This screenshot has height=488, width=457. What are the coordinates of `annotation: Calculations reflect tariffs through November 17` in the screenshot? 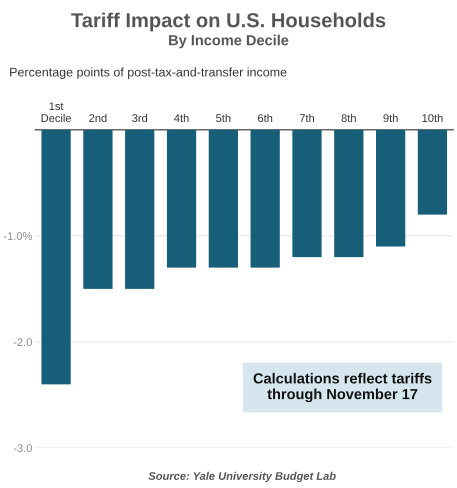 It's located at (343, 387).